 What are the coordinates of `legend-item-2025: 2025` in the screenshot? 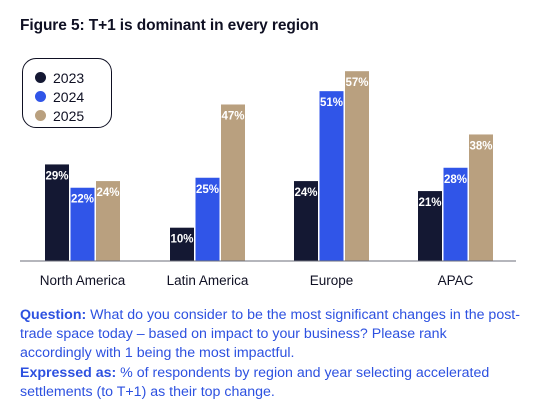 It's located at (73, 115).